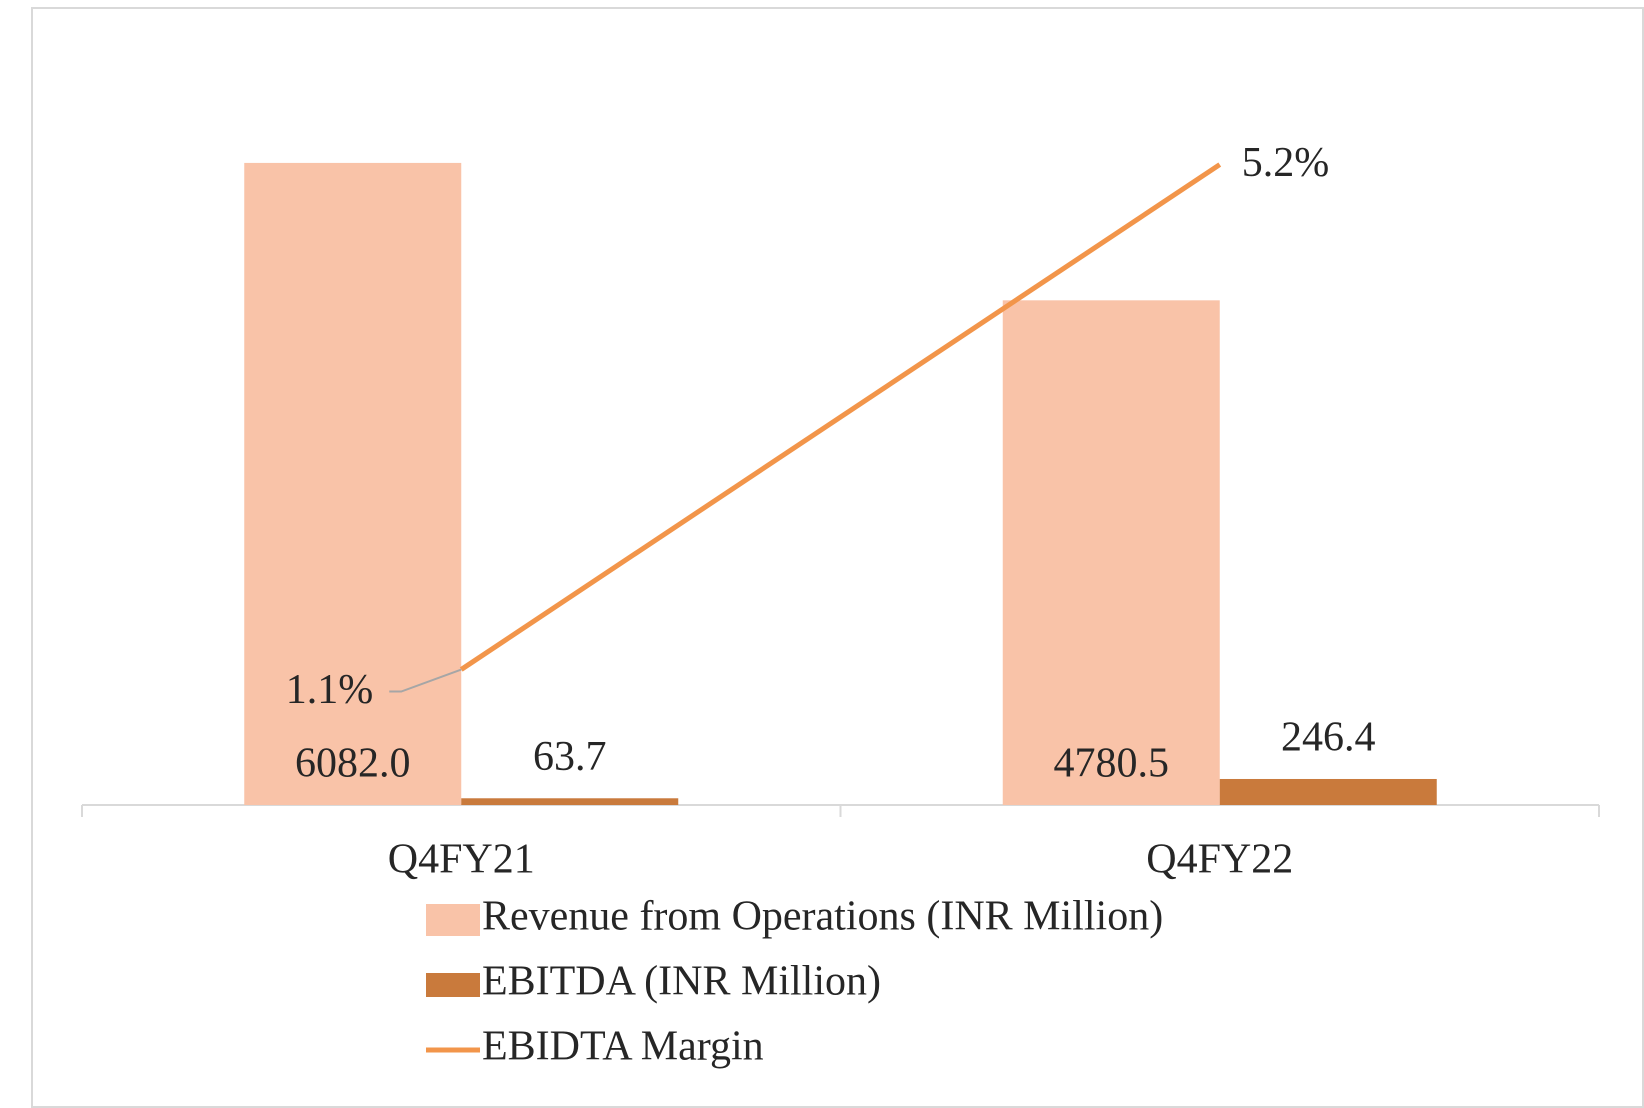 The image size is (1644, 1108). I want to click on data-label: 6082.0, so click(353, 764).